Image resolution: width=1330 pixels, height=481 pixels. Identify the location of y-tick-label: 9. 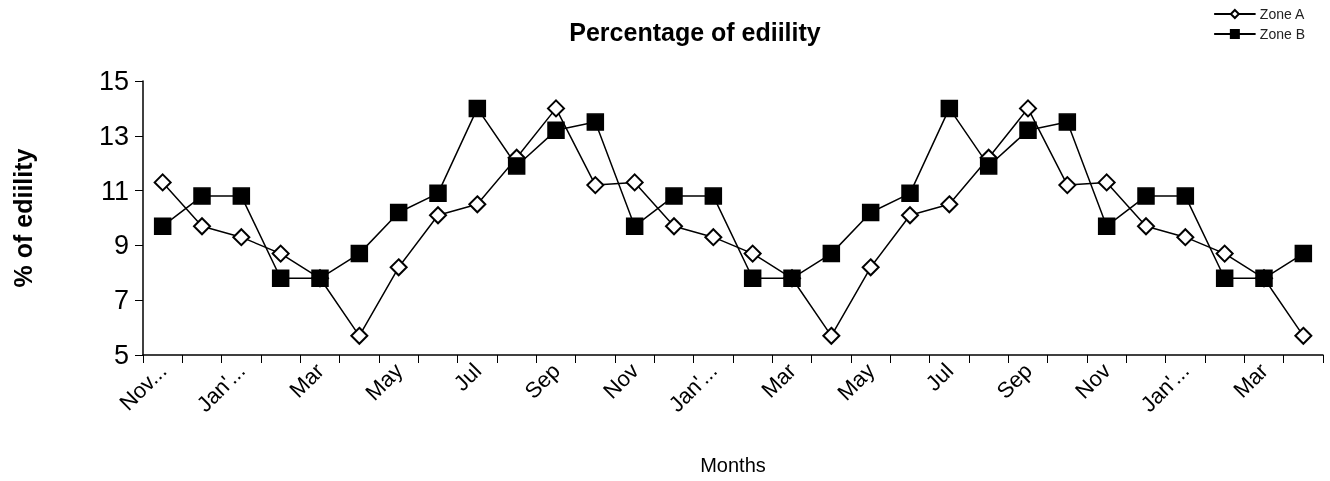
(121, 245).